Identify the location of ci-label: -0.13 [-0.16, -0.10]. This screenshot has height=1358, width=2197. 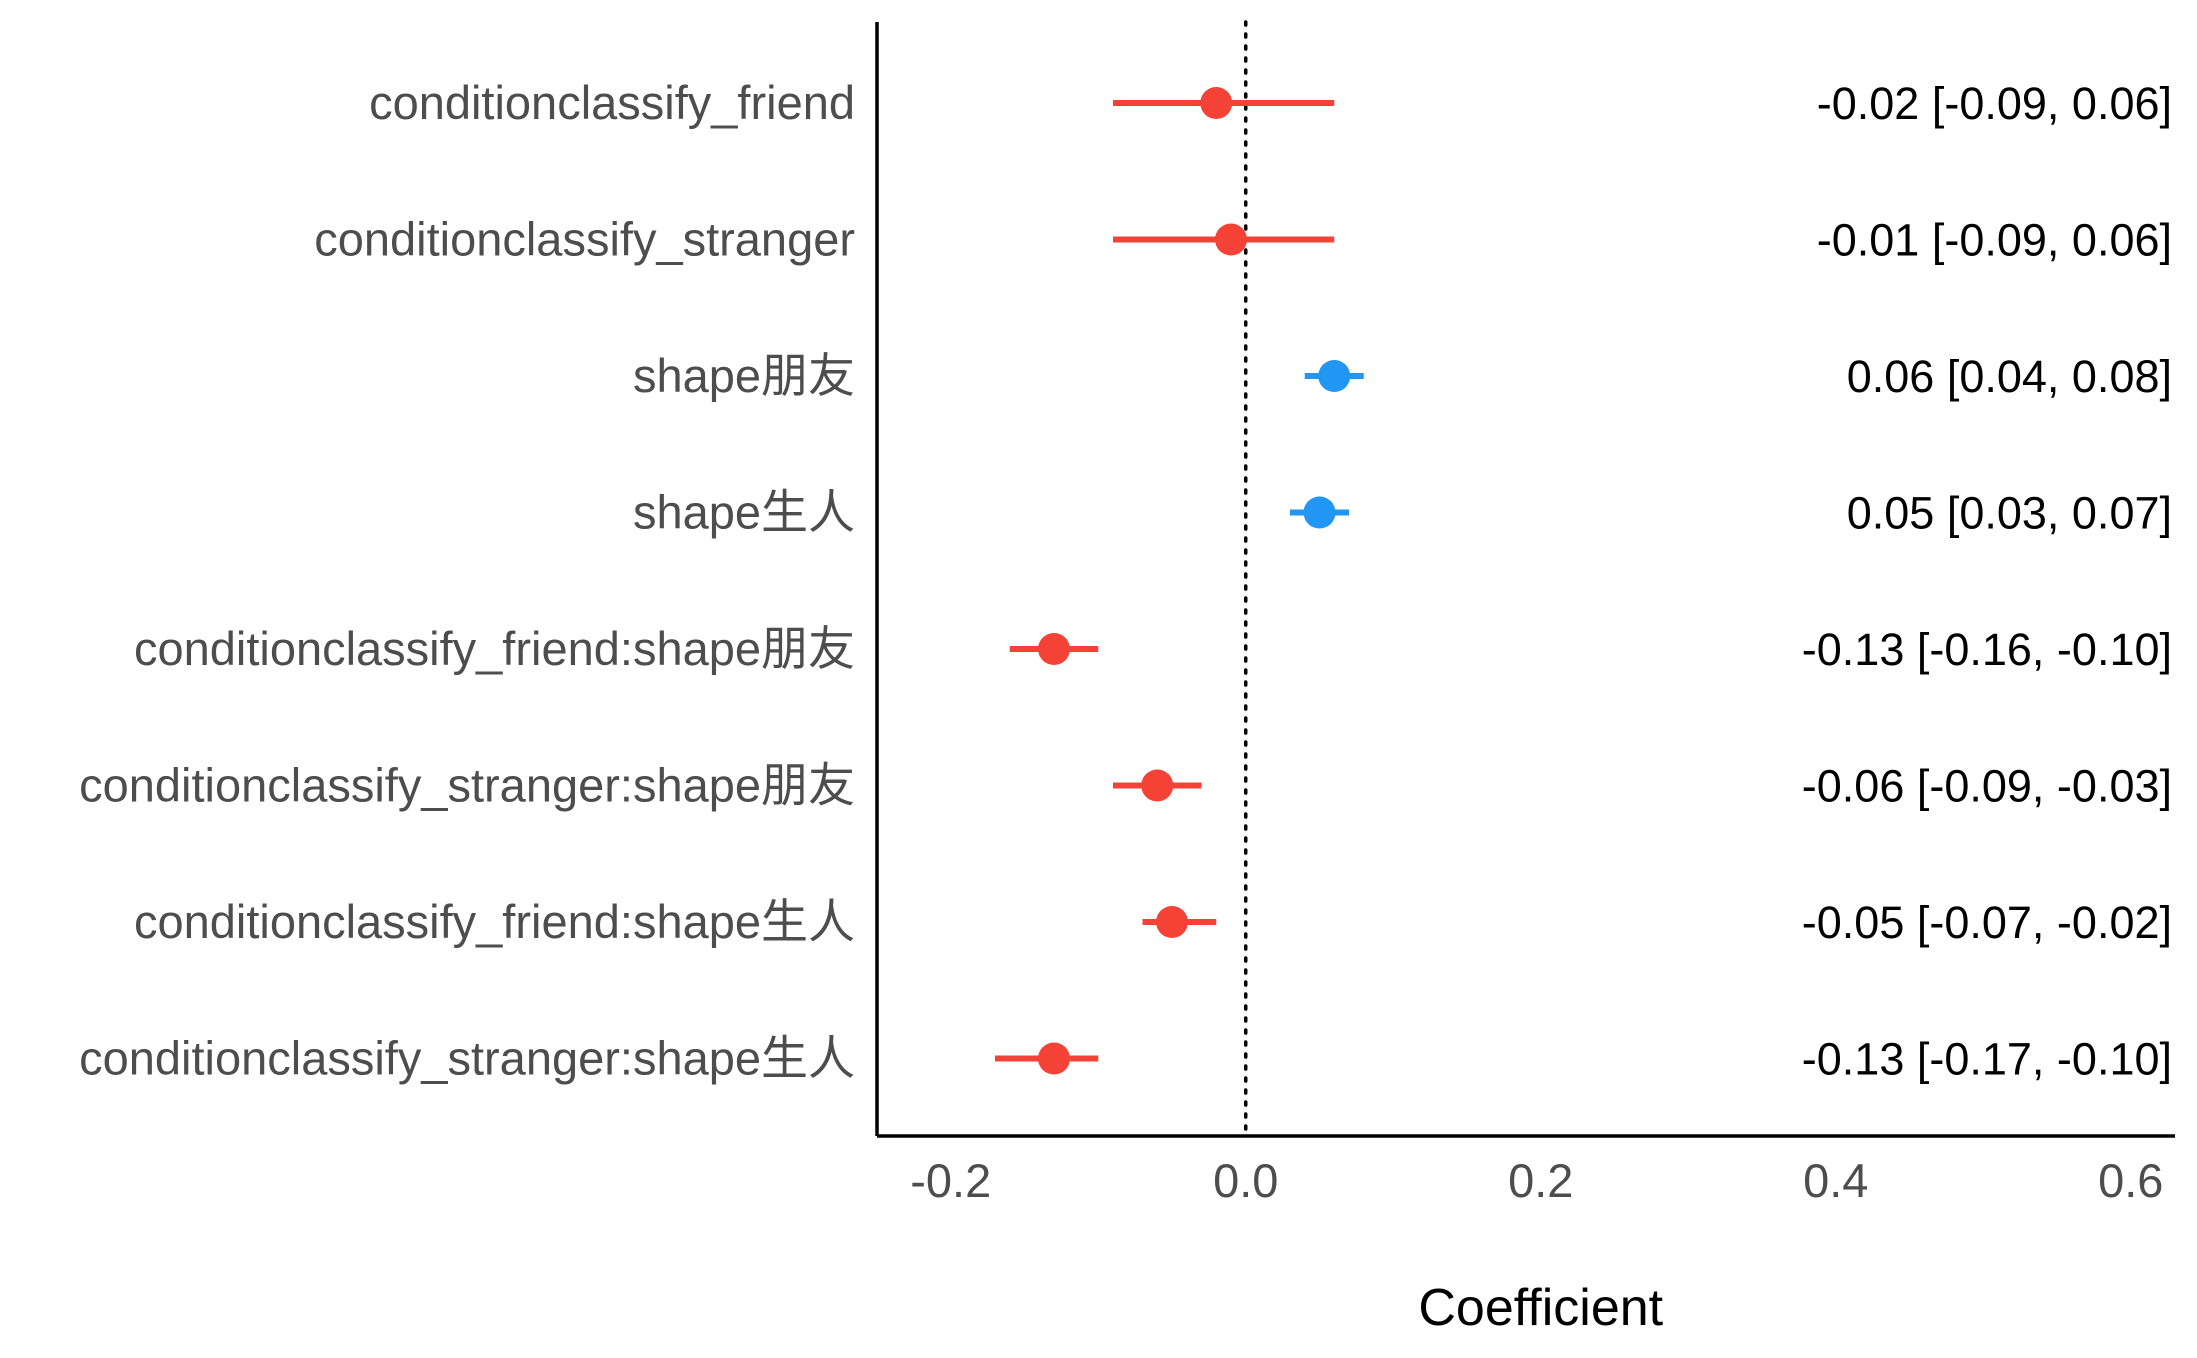
(1987, 649).